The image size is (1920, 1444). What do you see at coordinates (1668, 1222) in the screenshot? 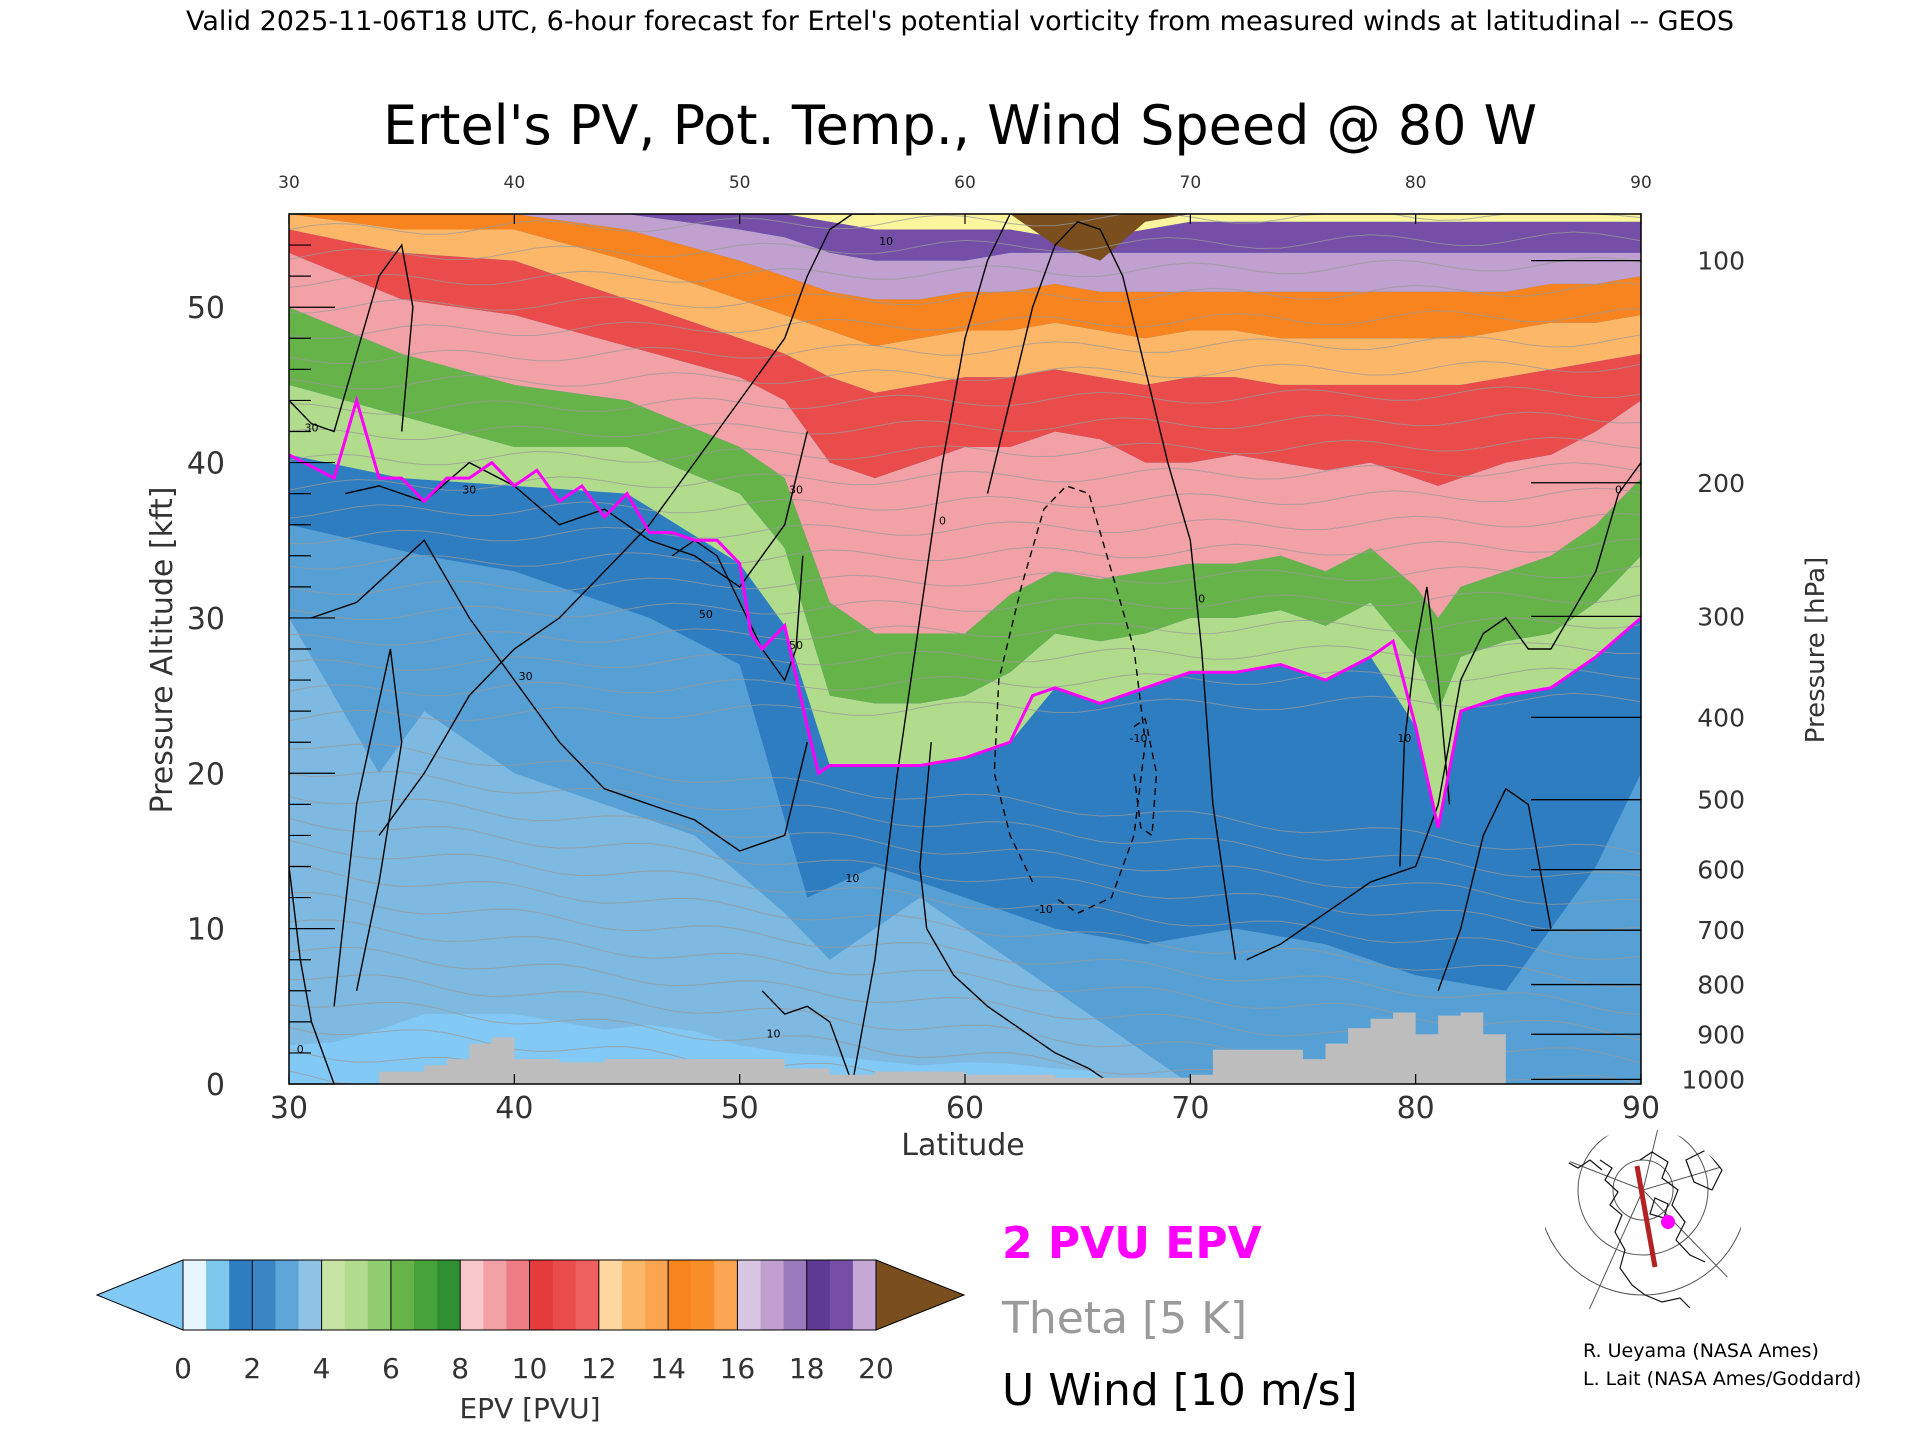
I see `location-marker` at bounding box center [1668, 1222].